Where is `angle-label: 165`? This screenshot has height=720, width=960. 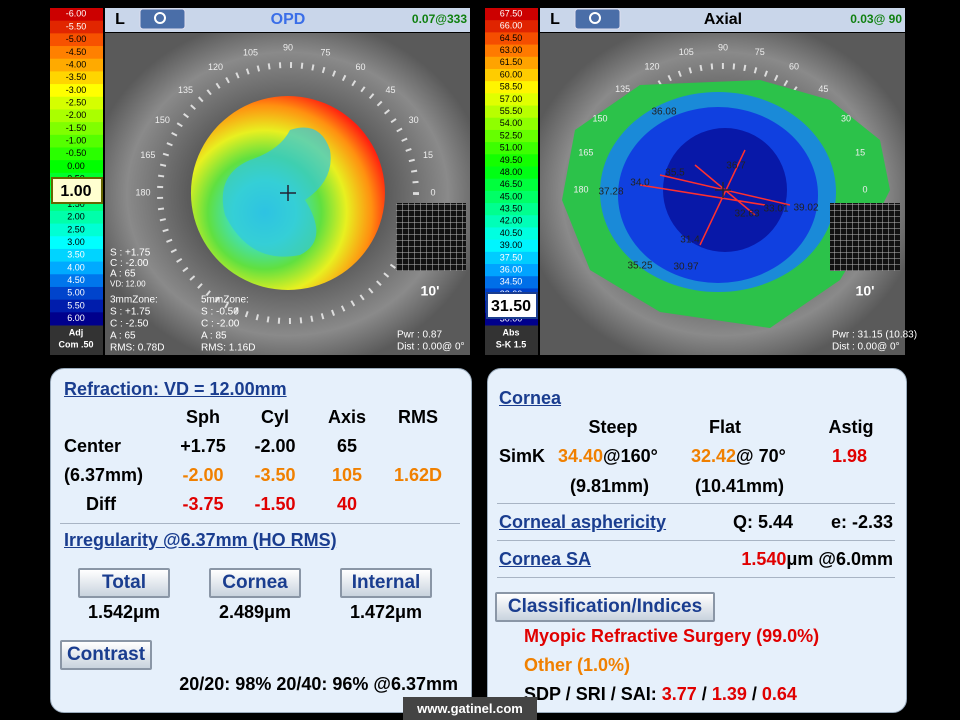 angle-label: 165 is located at coordinates (147, 155).